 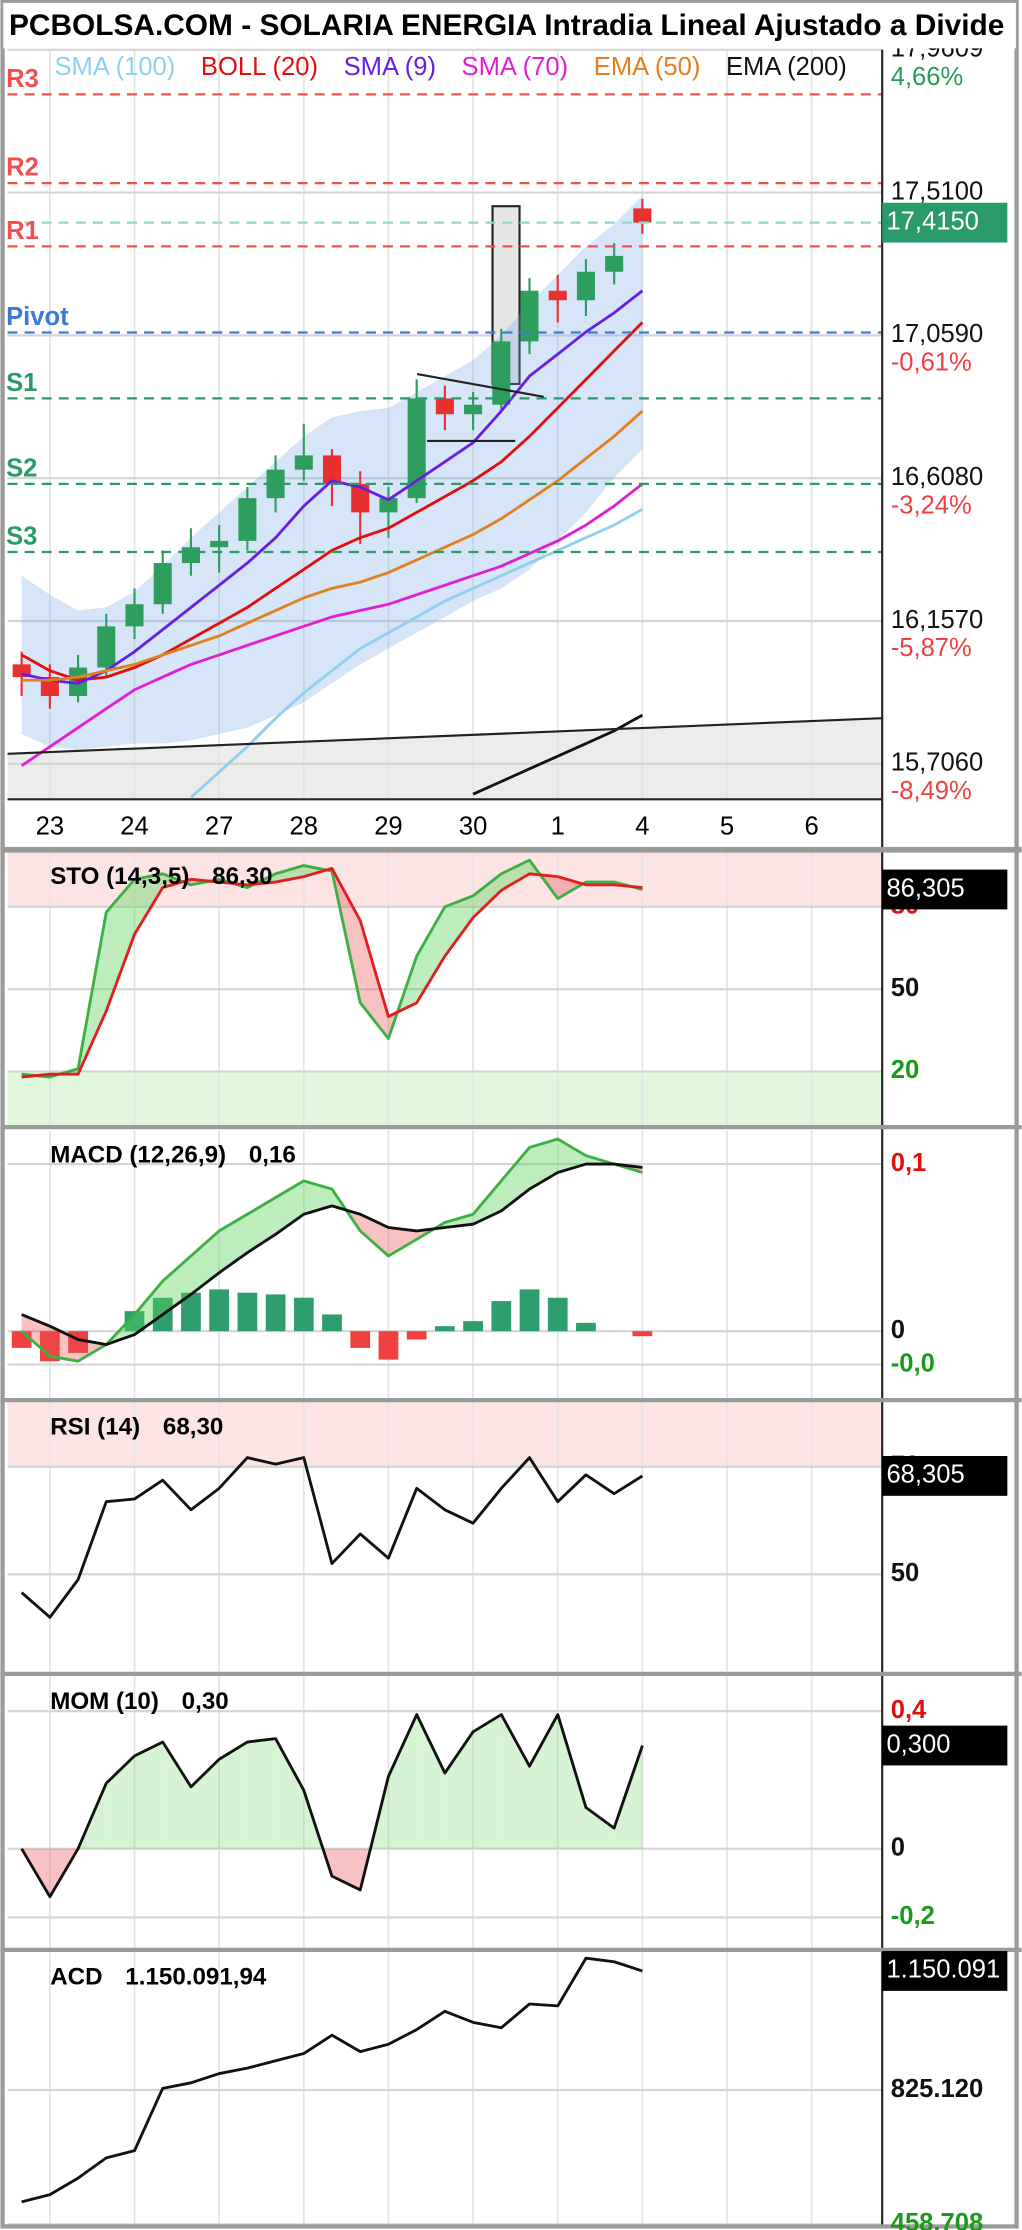 What do you see at coordinates (647, 67) in the screenshot?
I see `legend-entry: EMA (50)` at bounding box center [647, 67].